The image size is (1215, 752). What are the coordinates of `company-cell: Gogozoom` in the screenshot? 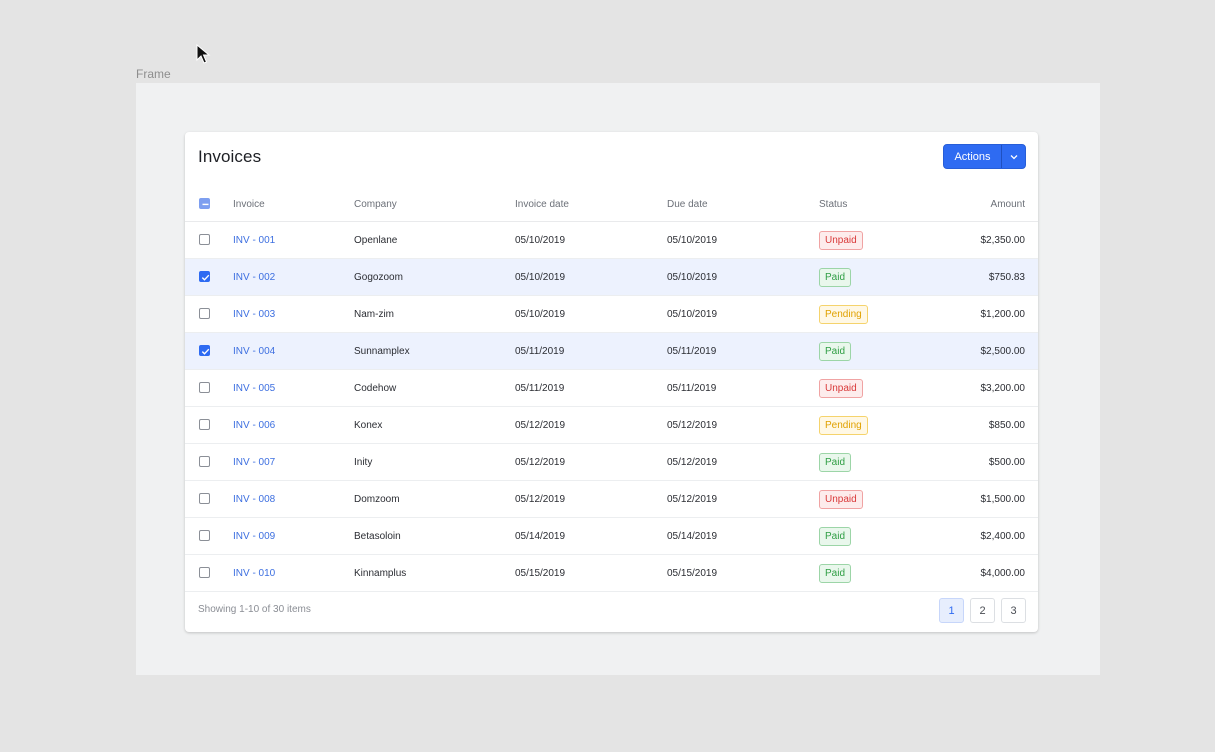 It's located at (434, 277).